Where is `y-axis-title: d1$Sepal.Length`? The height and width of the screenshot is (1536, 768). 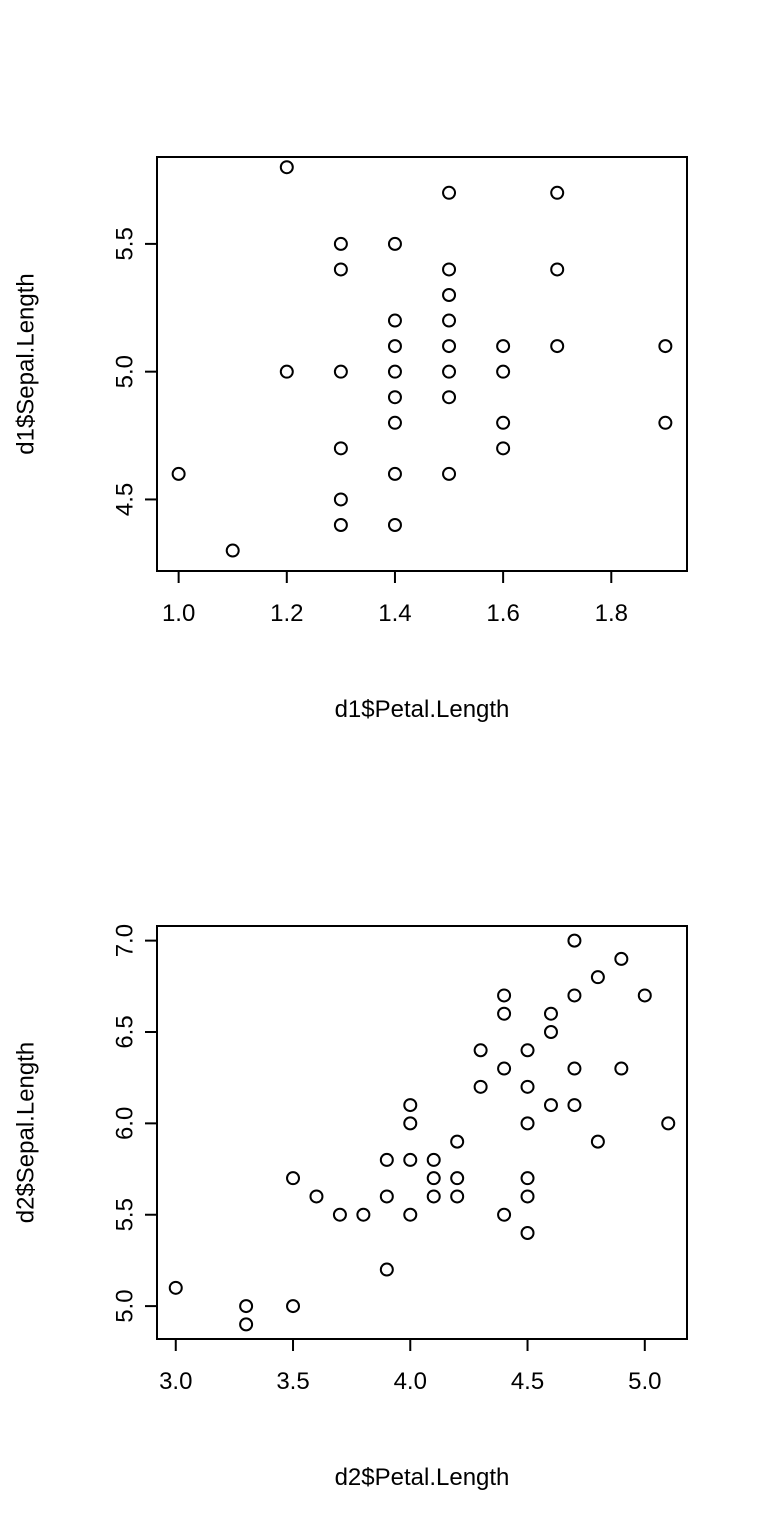 y-axis-title: d1$Sepal.Length is located at coordinates (26, 364).